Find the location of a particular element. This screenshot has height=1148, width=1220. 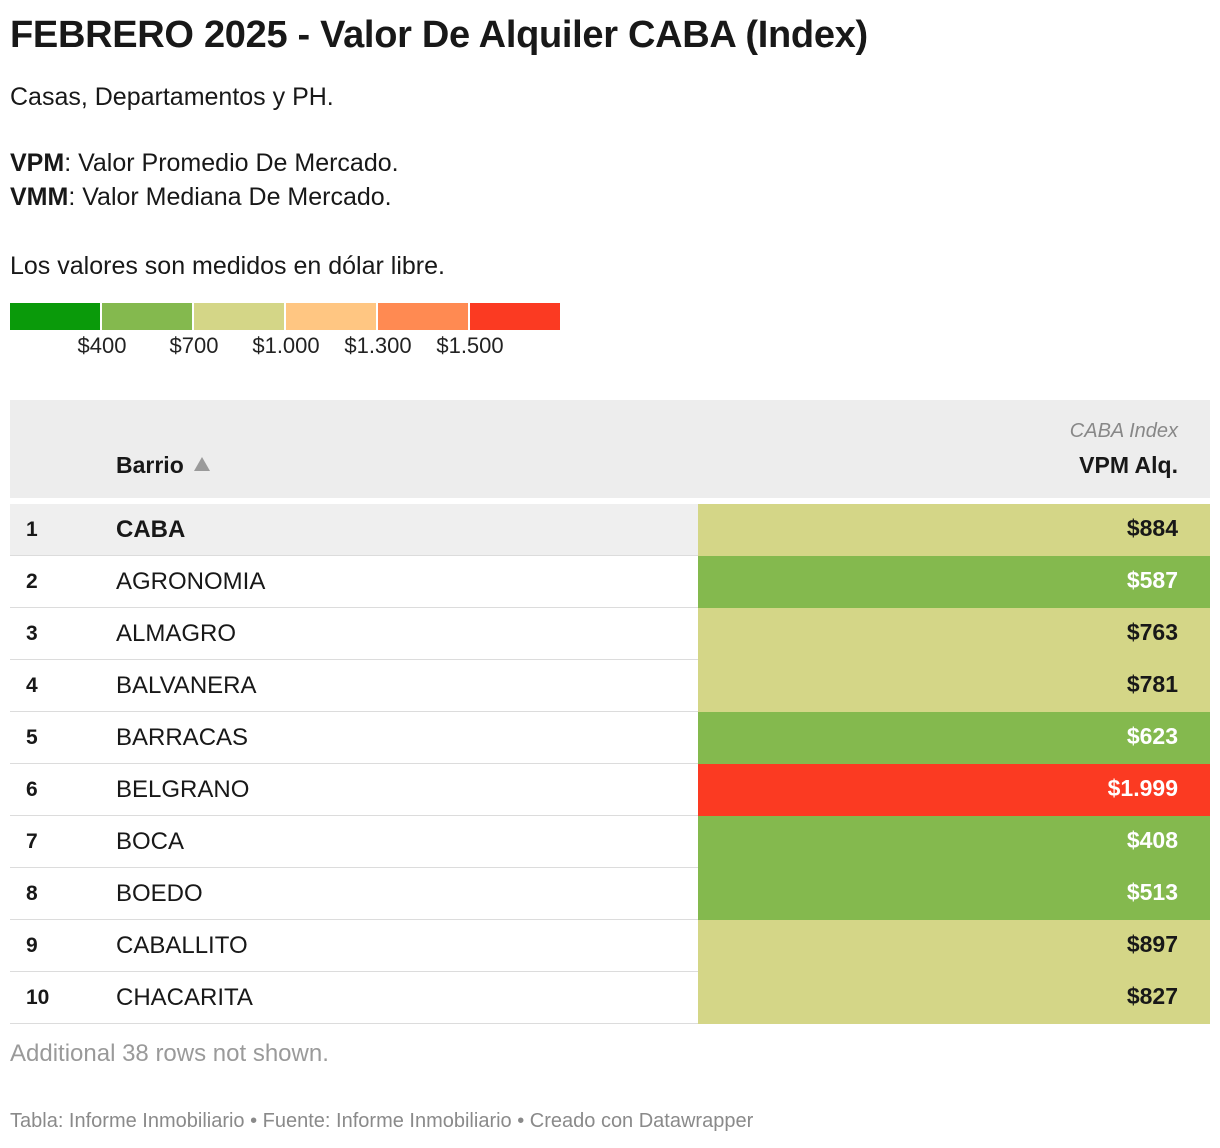

barrio-column-header: Barrio is located at coordinates (163, 465).